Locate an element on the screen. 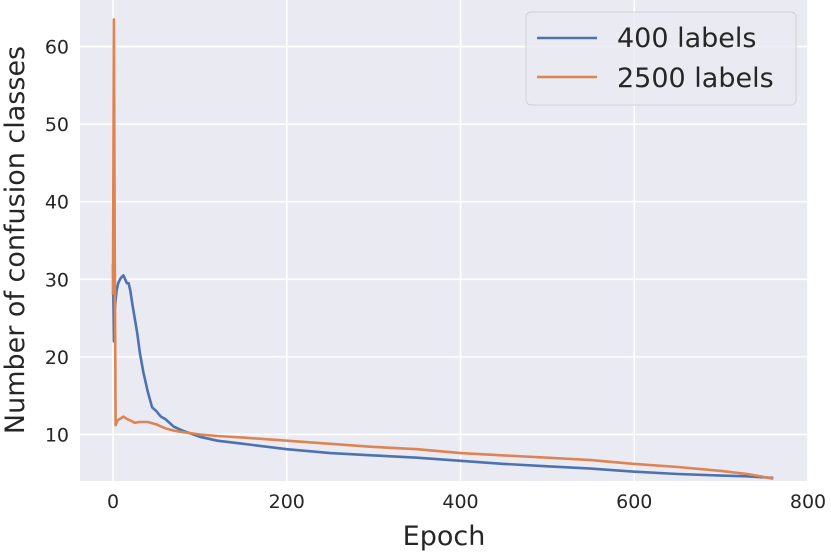  x-tick-label-800: 800 is located at coordinates (808, 502).